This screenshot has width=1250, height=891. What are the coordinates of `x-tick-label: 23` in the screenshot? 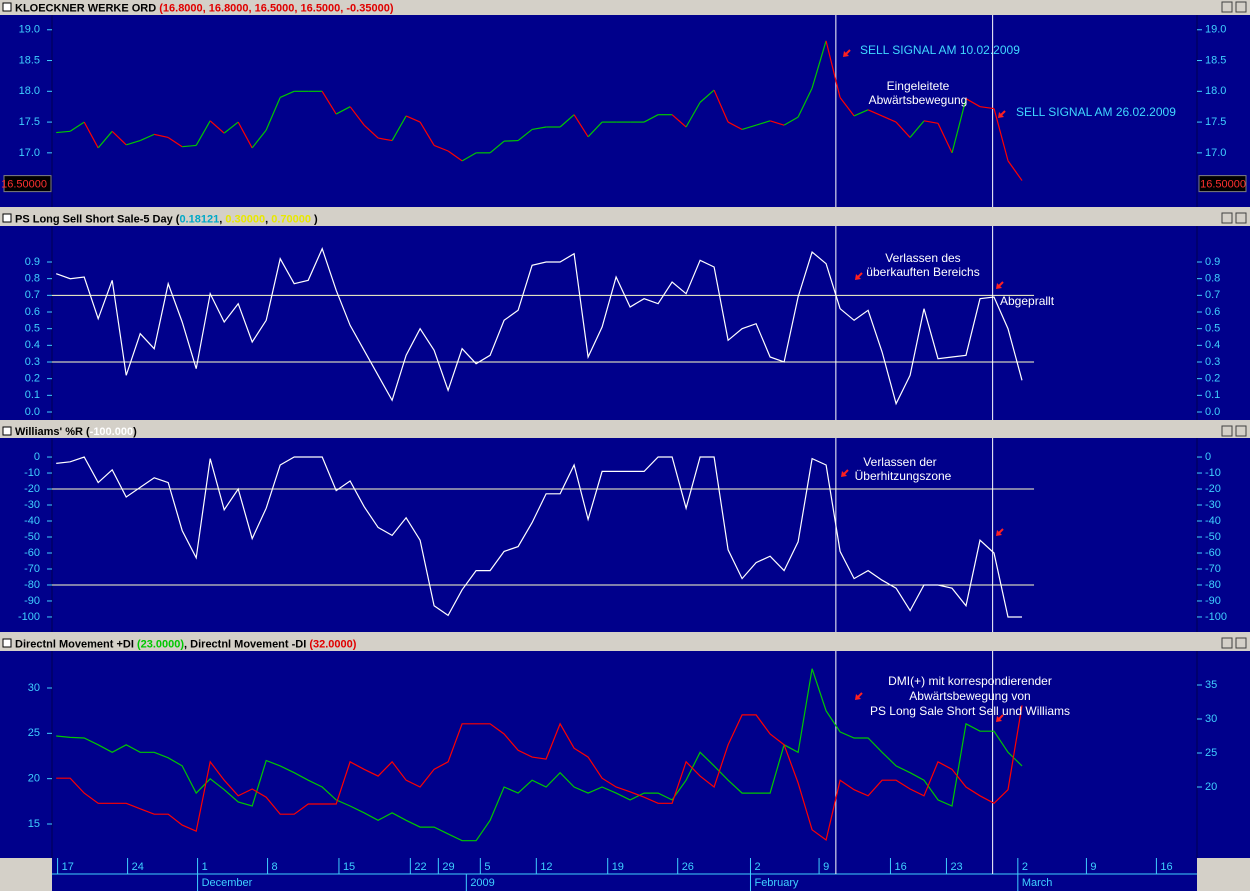 It's located at (956, 867).